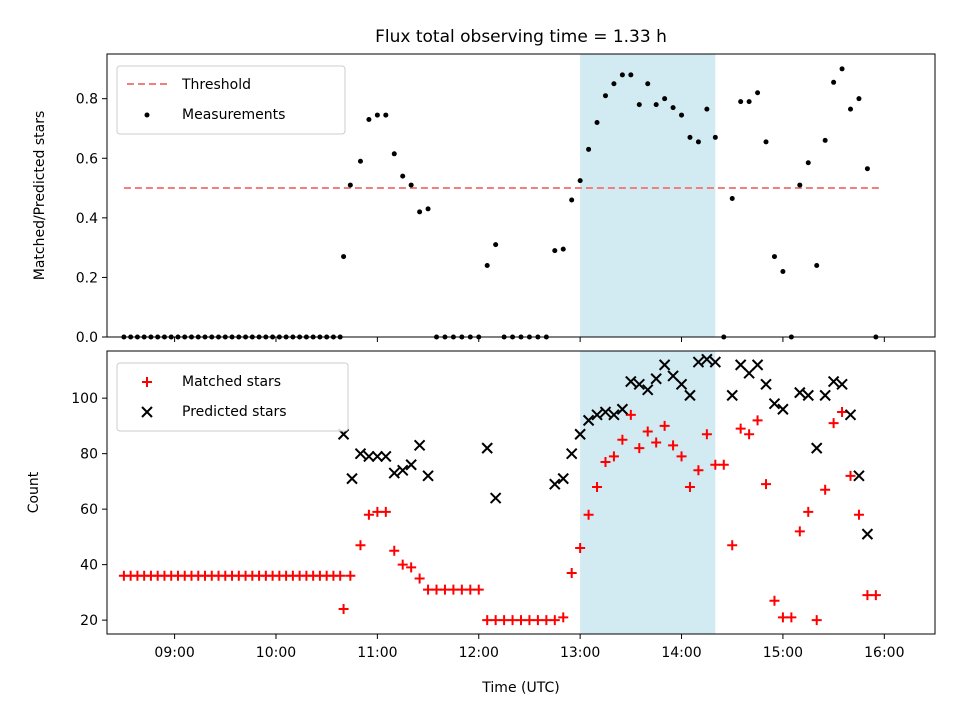 Image resolution: width=960 pixels, height=720 pixels. What do you see at coordinates (231, 100) in the screenshot?
I see `legend: Threshold Measurements` at bounding box center [231, 100].